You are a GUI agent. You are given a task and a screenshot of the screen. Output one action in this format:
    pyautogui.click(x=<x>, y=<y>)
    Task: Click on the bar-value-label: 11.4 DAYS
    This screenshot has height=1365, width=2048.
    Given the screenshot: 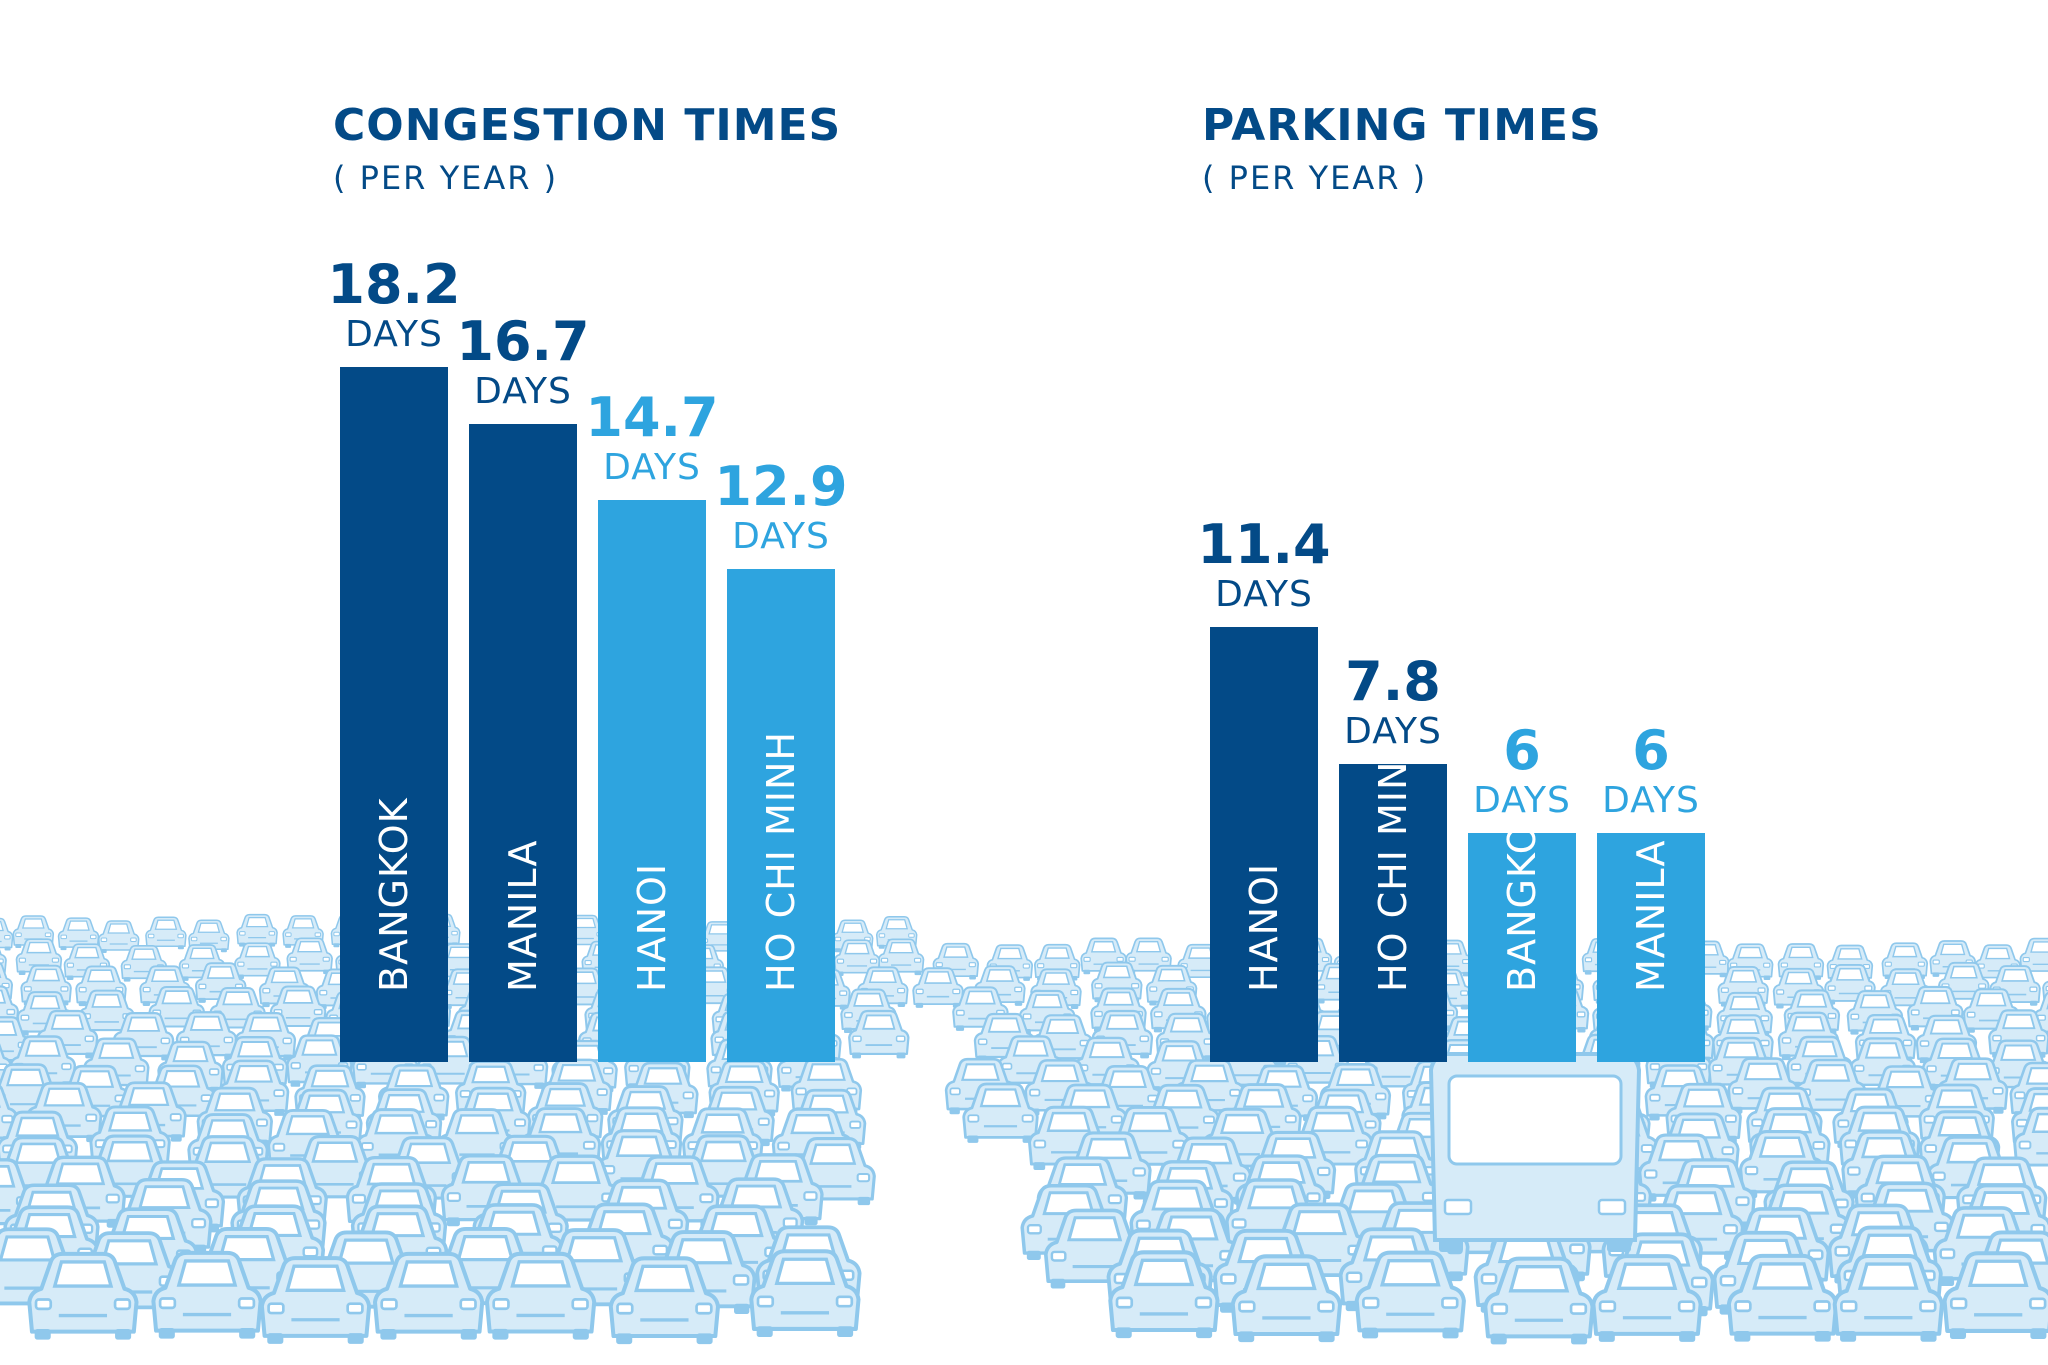 What is the action you would take?
    pyautogui.click(x=1264, y=564)
    